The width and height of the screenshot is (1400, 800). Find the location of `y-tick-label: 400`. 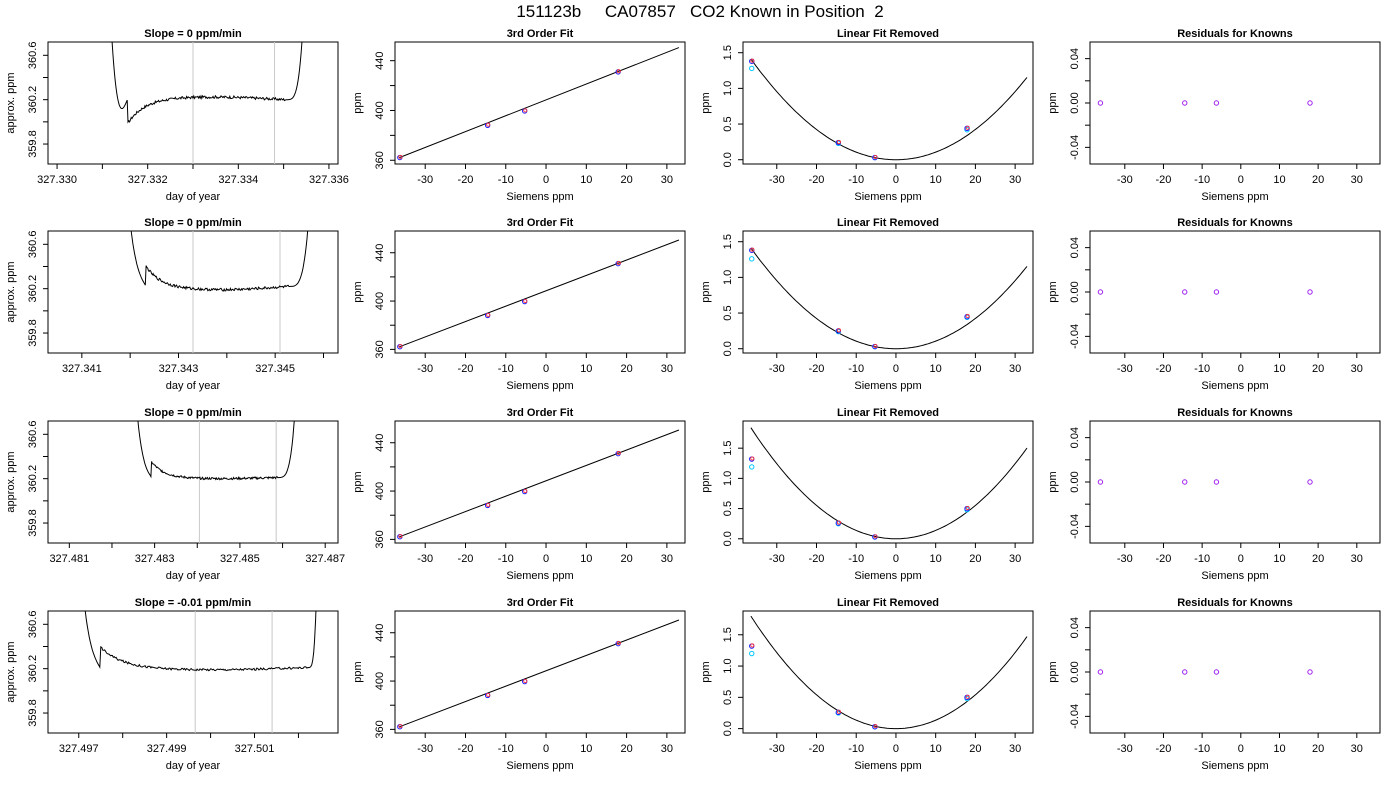

y-tick-label: 400 is located at coordinates (380, 681).